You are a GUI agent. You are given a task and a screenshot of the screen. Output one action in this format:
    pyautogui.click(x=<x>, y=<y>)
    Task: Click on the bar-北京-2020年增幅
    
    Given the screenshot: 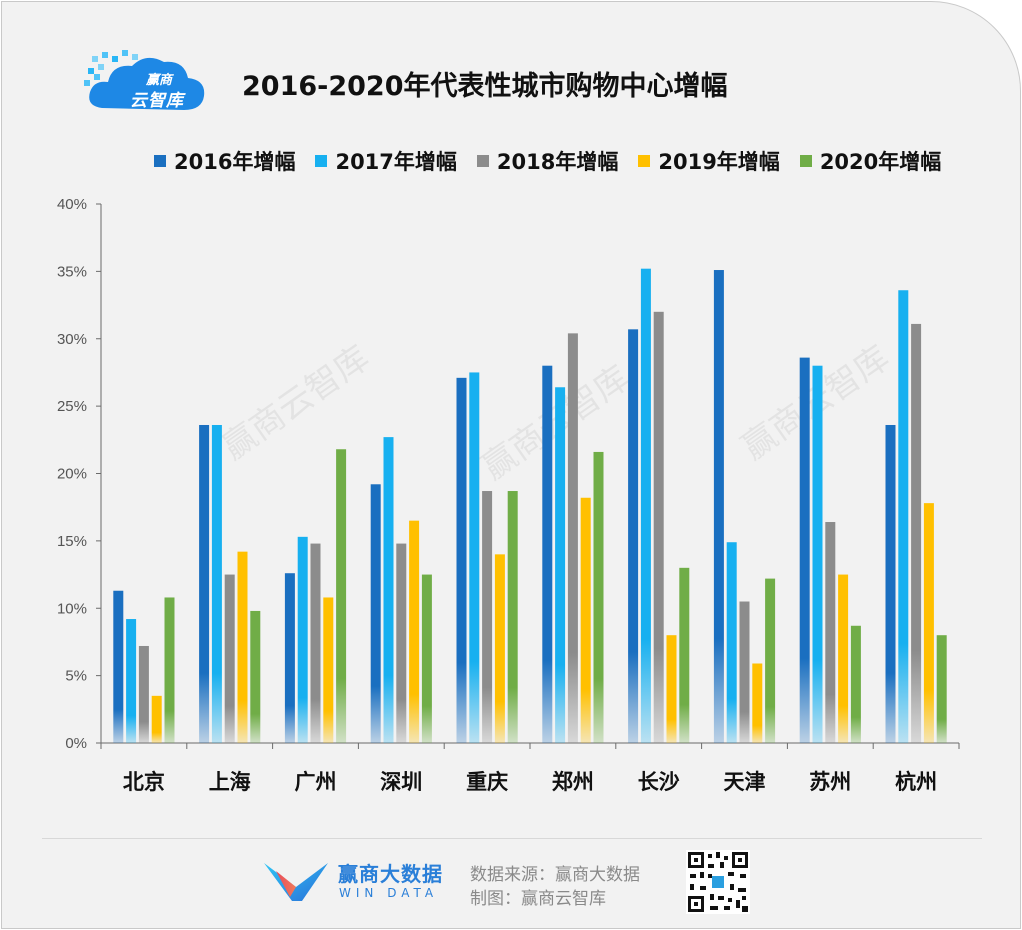 What is the action you would take?
    pyautogui.click(x=169, y=670)
    